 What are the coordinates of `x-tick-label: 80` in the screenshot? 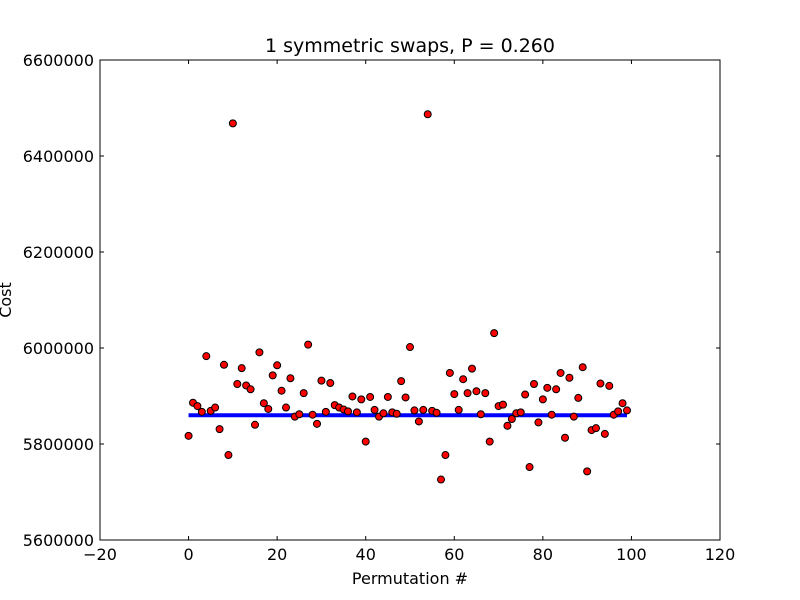 It's located at (543, 554).